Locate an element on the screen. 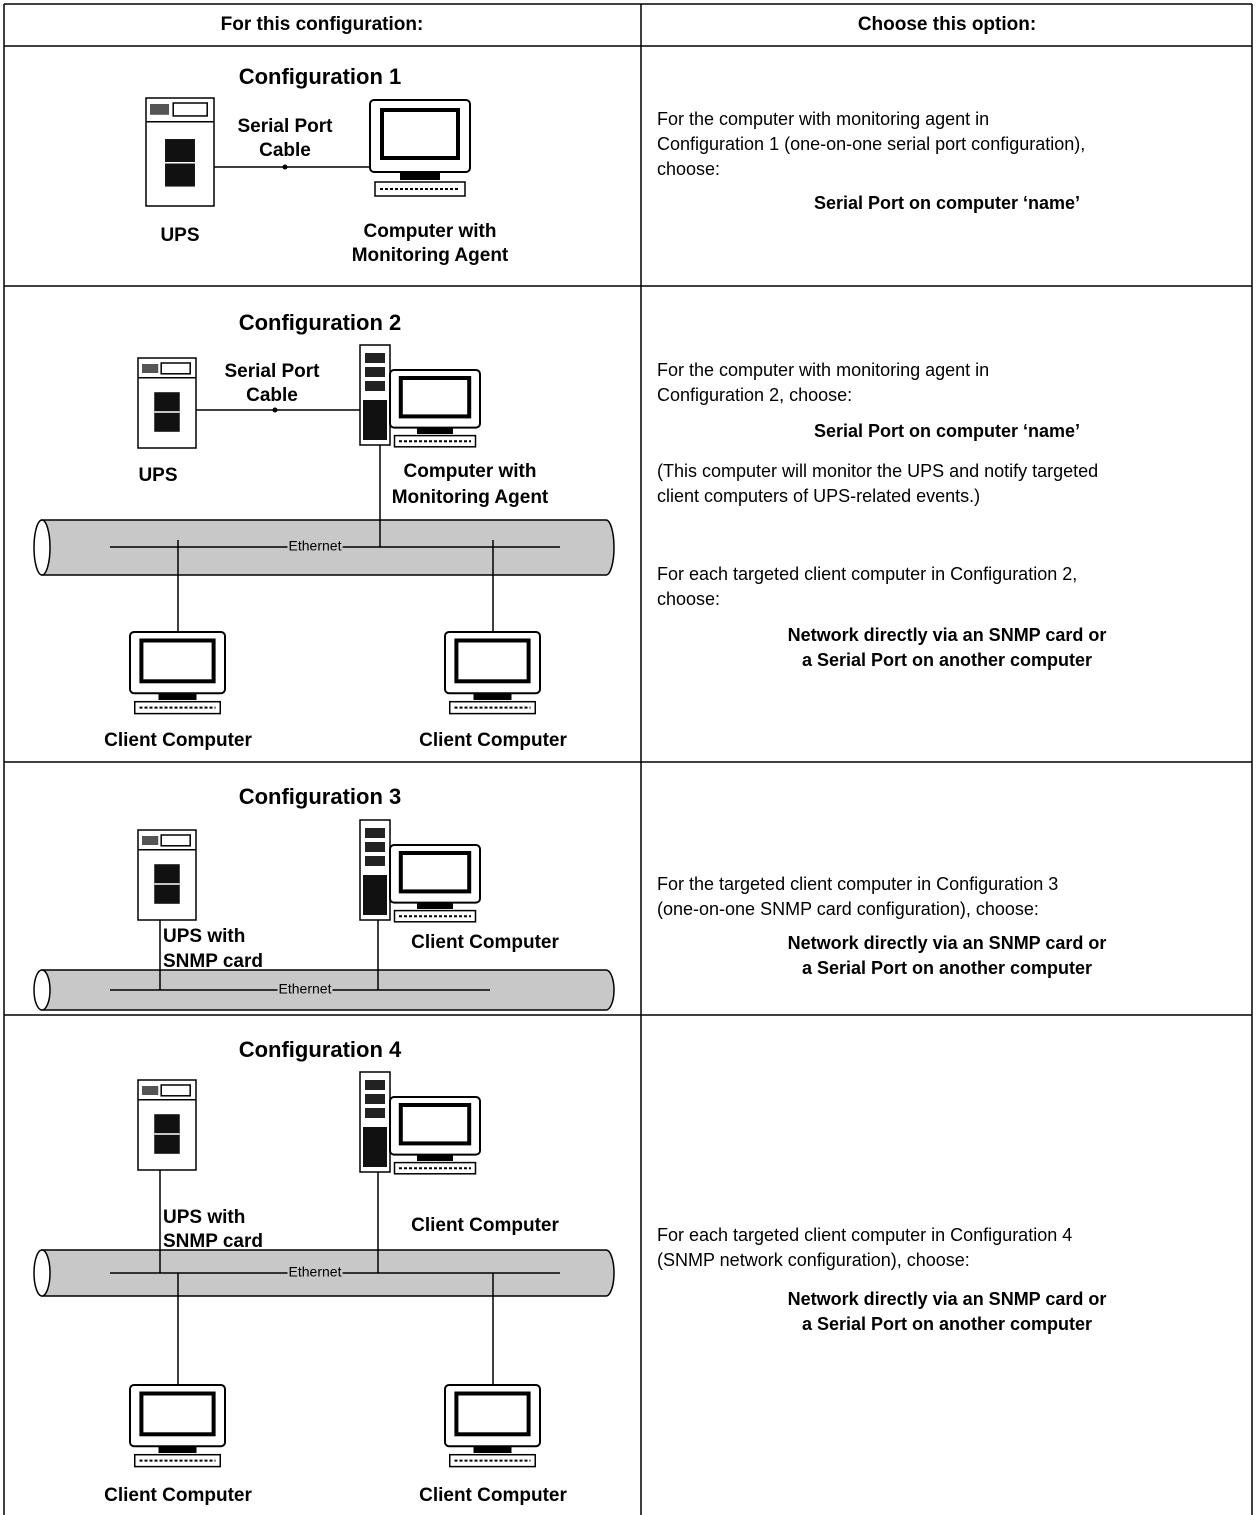 This screenshot has width=1256, height=1515. config-title: Configuration 3 is located at coordinates (320, 796).